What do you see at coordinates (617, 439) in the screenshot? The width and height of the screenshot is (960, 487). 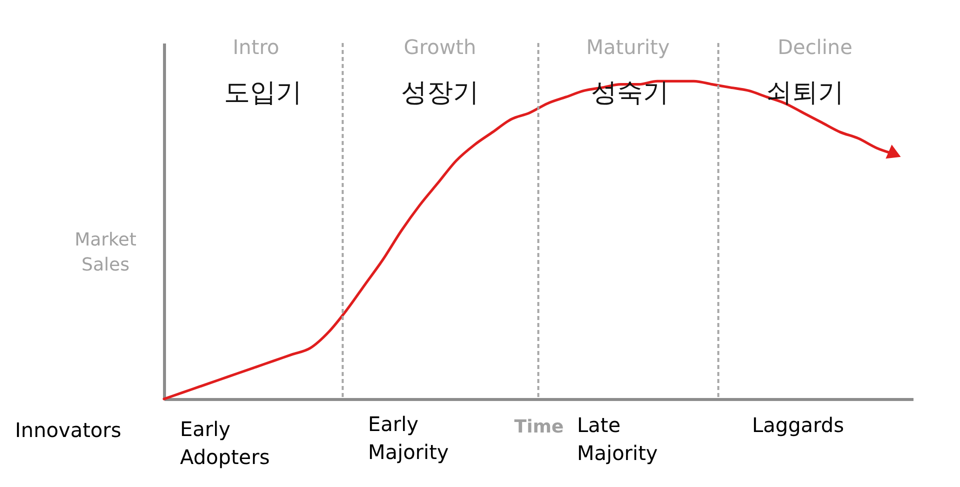 I see `text: Late Majority` at bounding box center [617, 439].